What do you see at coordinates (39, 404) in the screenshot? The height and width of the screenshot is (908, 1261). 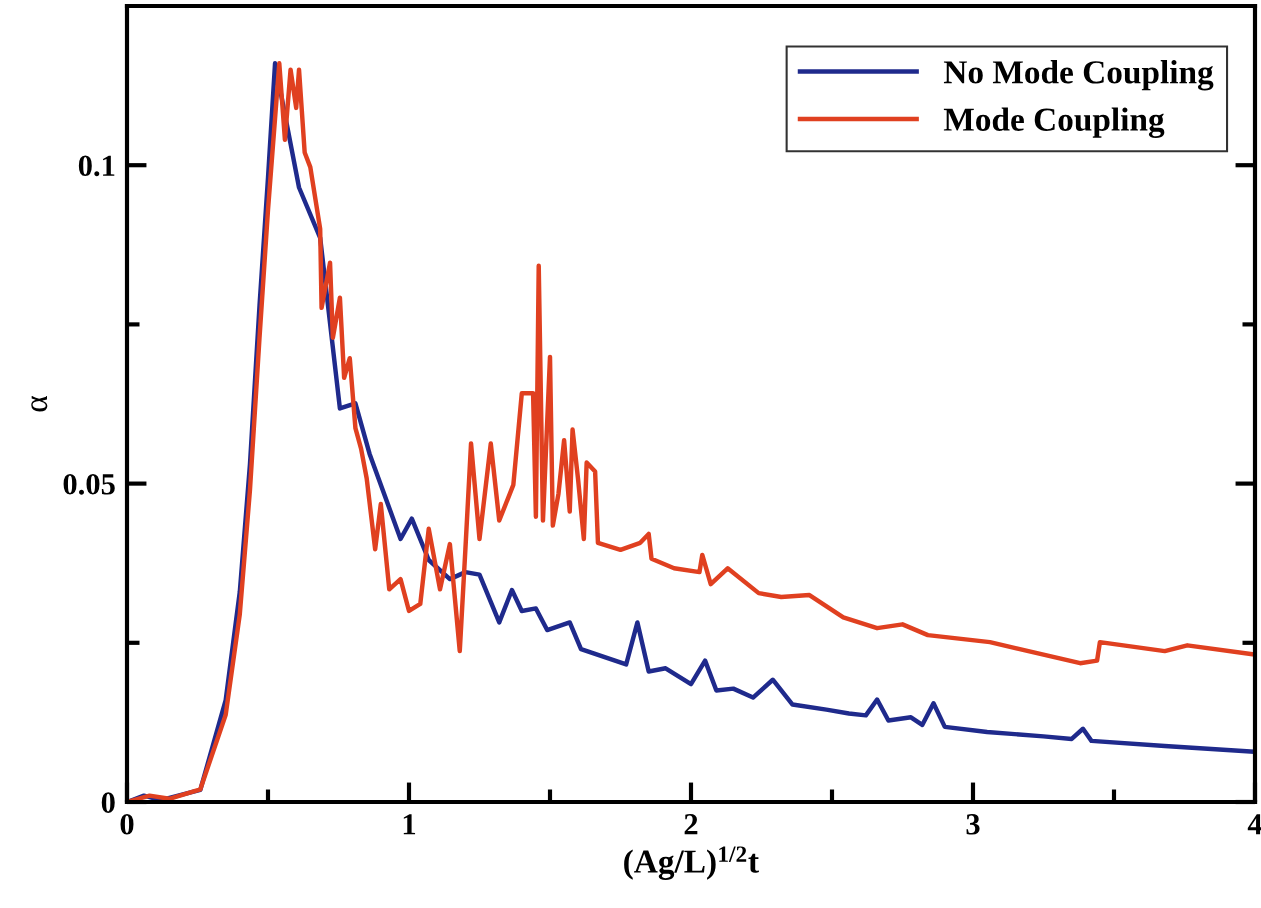 I see `y-axis-title: α` at bounding box center [39, 404].